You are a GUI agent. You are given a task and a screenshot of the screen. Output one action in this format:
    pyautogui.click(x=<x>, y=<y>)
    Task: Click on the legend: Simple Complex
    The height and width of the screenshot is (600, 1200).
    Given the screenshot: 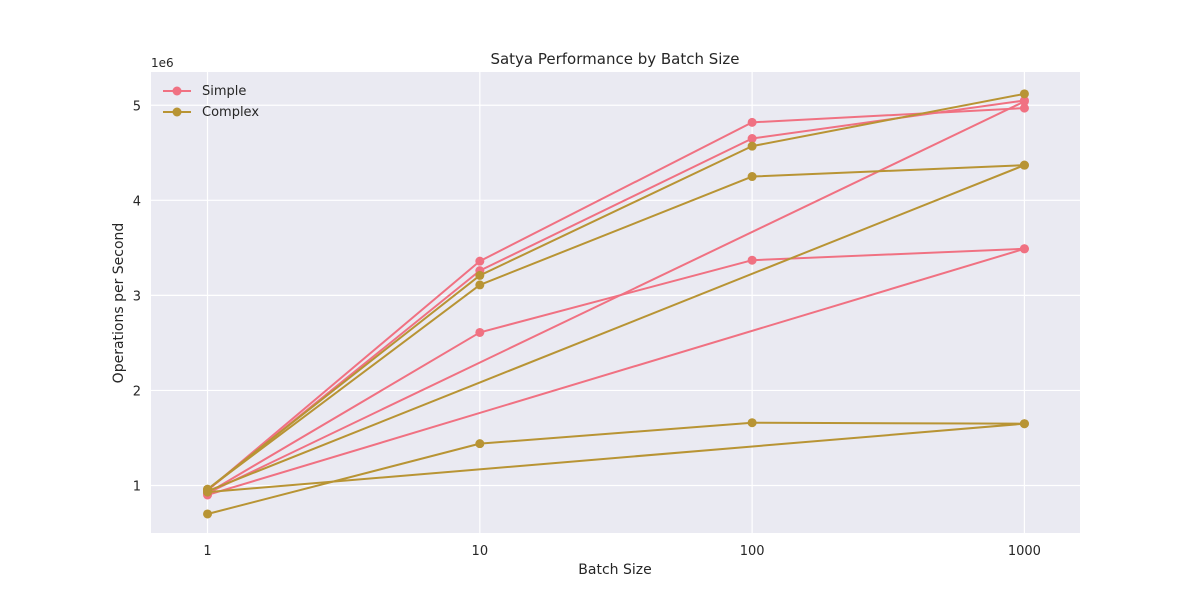 What is the action you would take?
    pyautogui.click(x=211, y=102)
    